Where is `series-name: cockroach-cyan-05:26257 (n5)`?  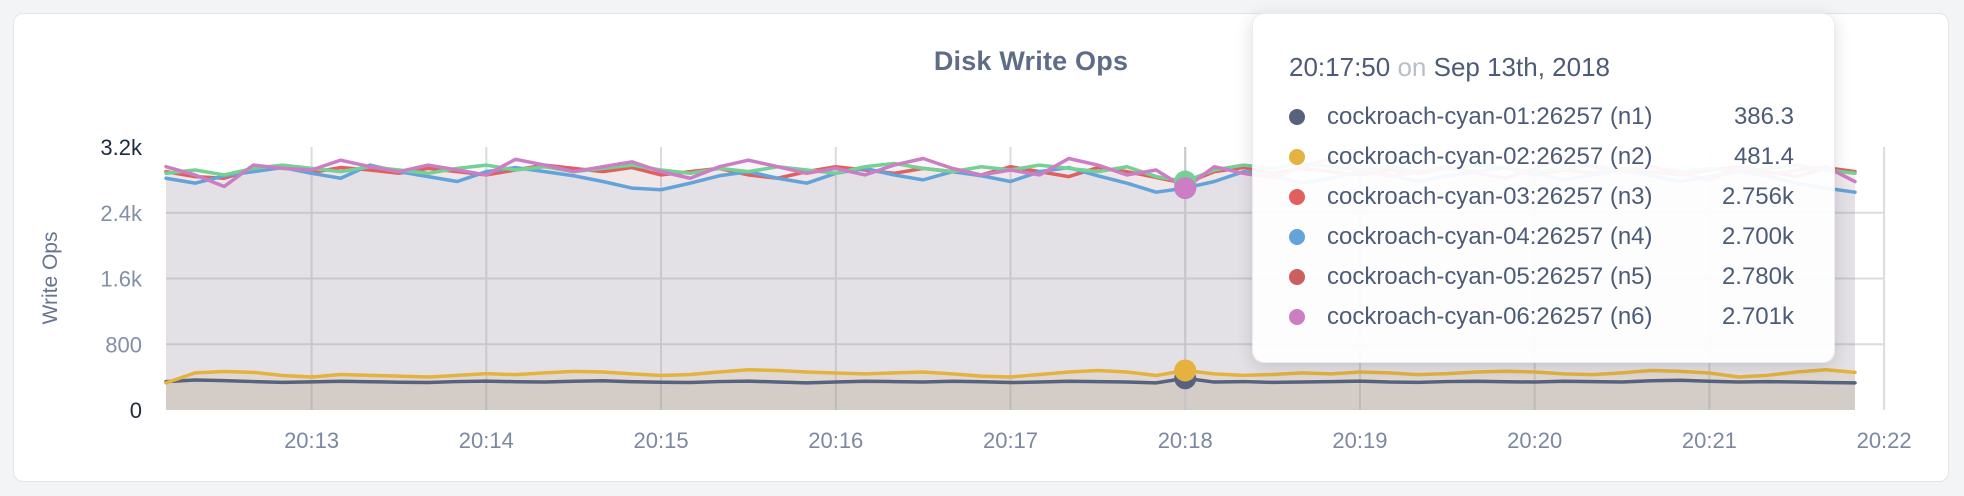 series-name: cockroach-cyan-05:26257 (n5) is located at coordinates (1490, 276).